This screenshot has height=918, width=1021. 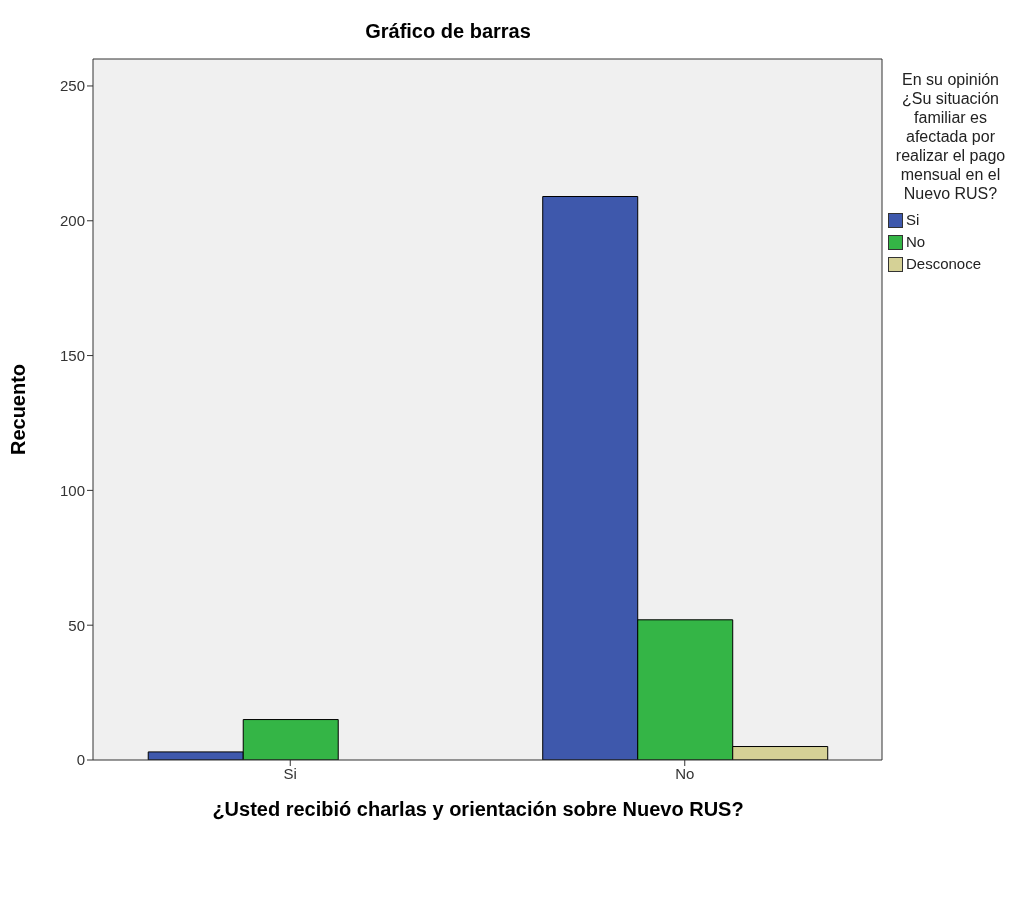 What do you see at coordinates (950, 136) in the screenshot?
I see `legend-title: En su opinión ¿Su situación familiar es afectada por realizar el pago mensual en el Nuevo RUS?` at bounding box center [950, 136].